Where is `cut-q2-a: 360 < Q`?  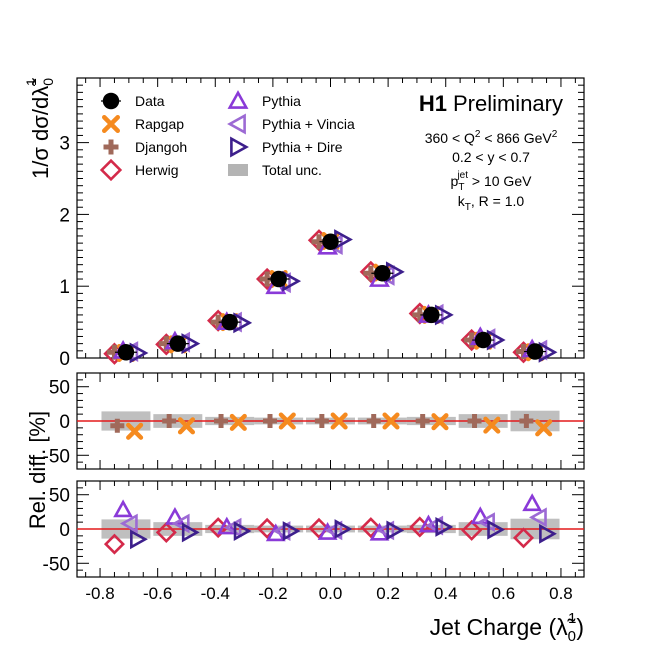 cut-q2-a: 360 < Q is located at coordinates (450, 138).